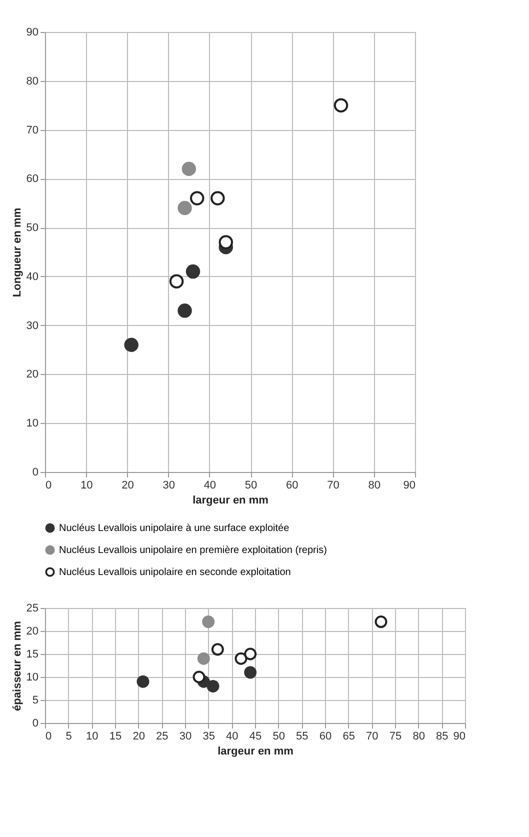 Image resolution: width=529 pixels, height=837 pixels. Describe the element at coordinates (69, 736) in the screenshot. I see `x-tick-label: 5` at that location.